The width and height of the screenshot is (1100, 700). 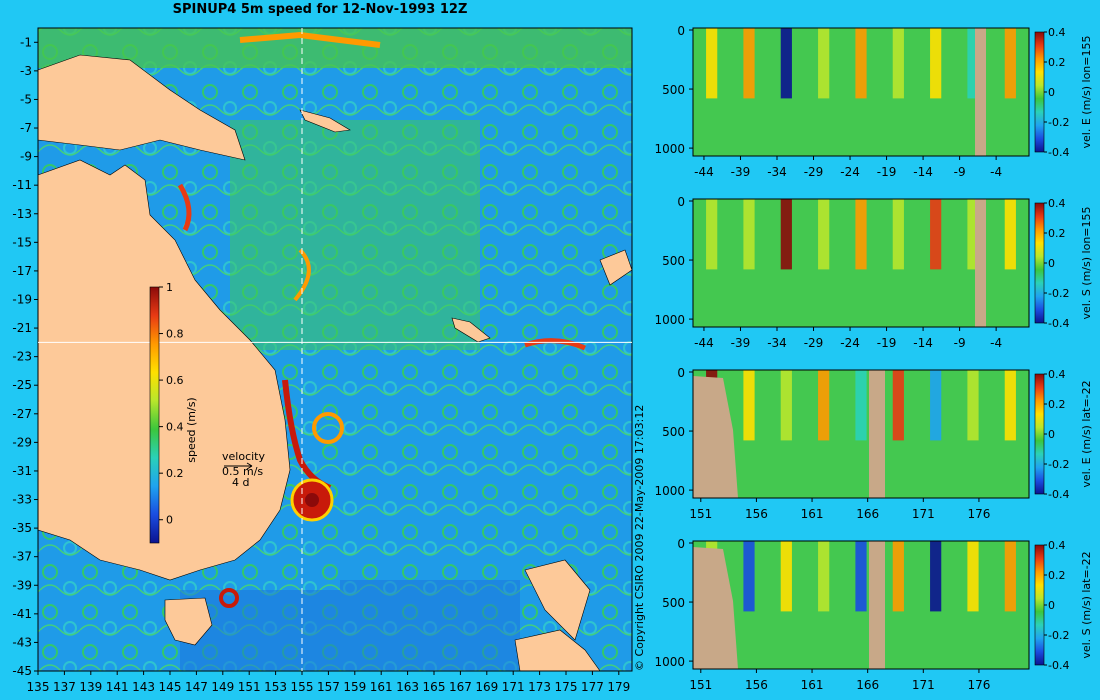 I want to click on section-x-tick-label: -29, so click(x=814, y=343).